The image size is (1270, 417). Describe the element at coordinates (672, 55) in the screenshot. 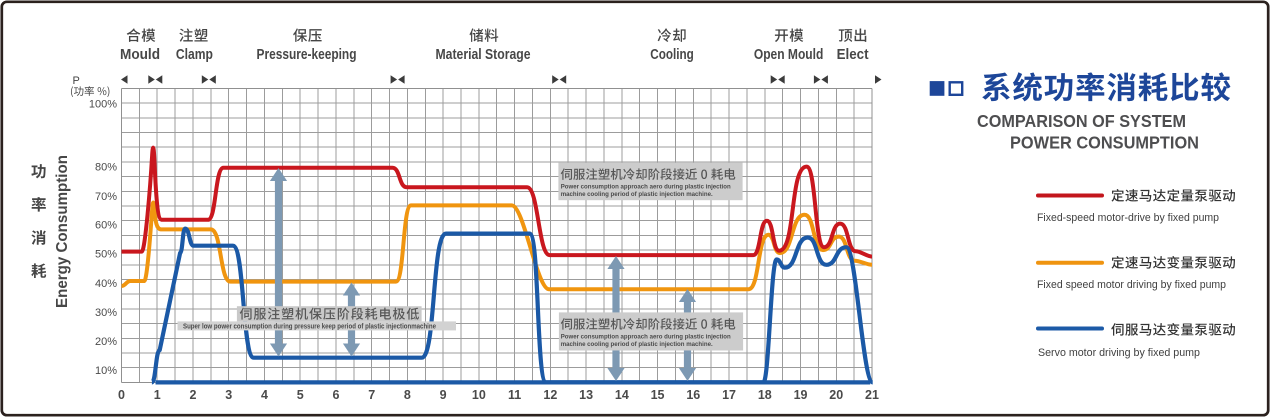

I see `svg-text: Cooling` at that location.